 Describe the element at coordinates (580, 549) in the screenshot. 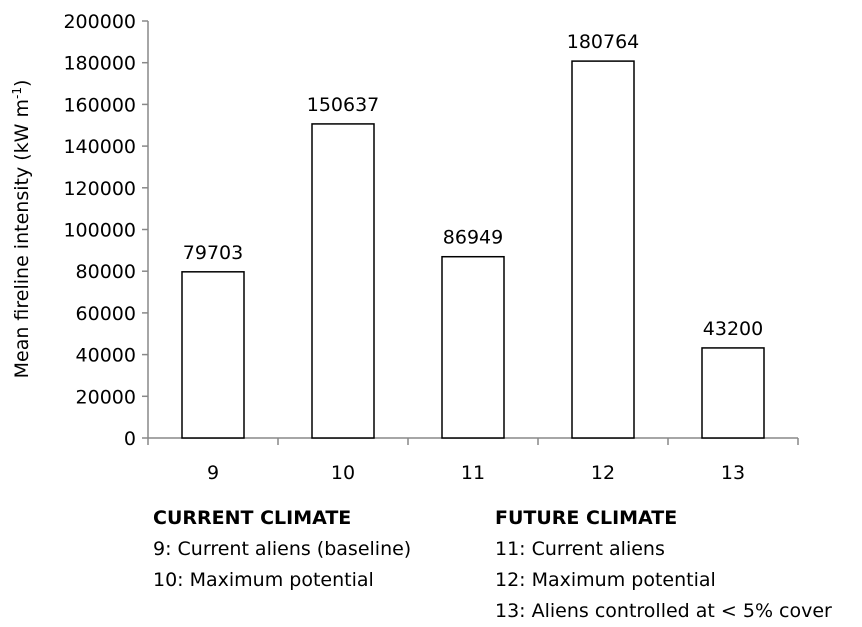

I see `legend-item-11: 11: Current aliens` at that location.